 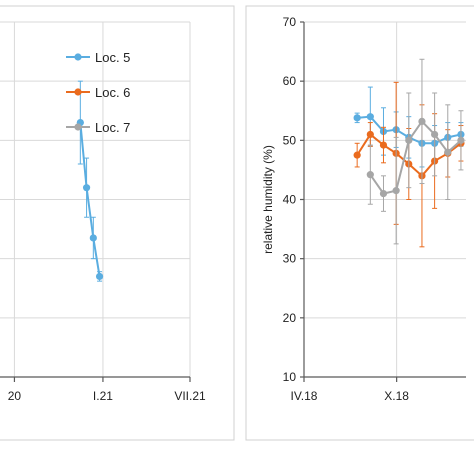 I want to click on x-tick-label-1: I.21, so click(x=103, y=396).